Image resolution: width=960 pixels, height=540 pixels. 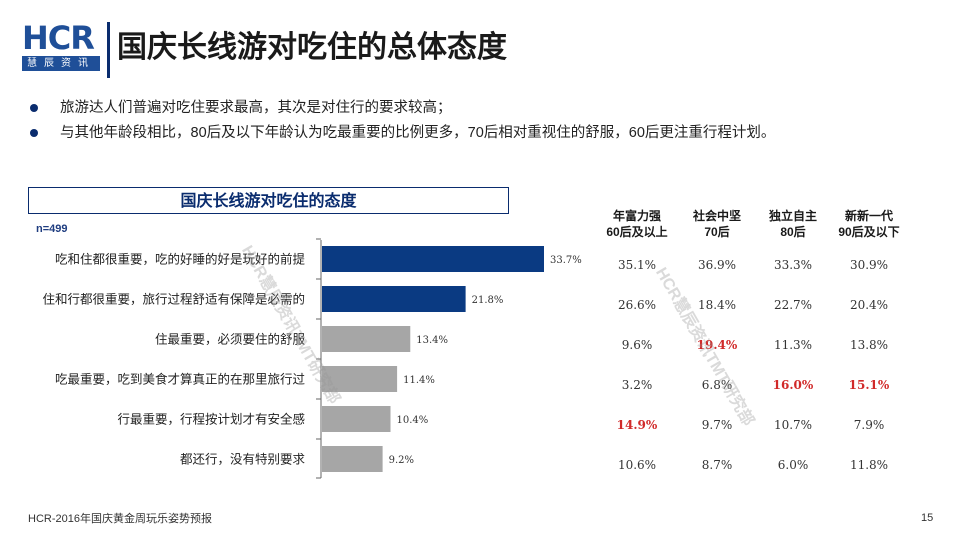 I want to click on table-cell: 26.6%, so click(x=637, y=305).